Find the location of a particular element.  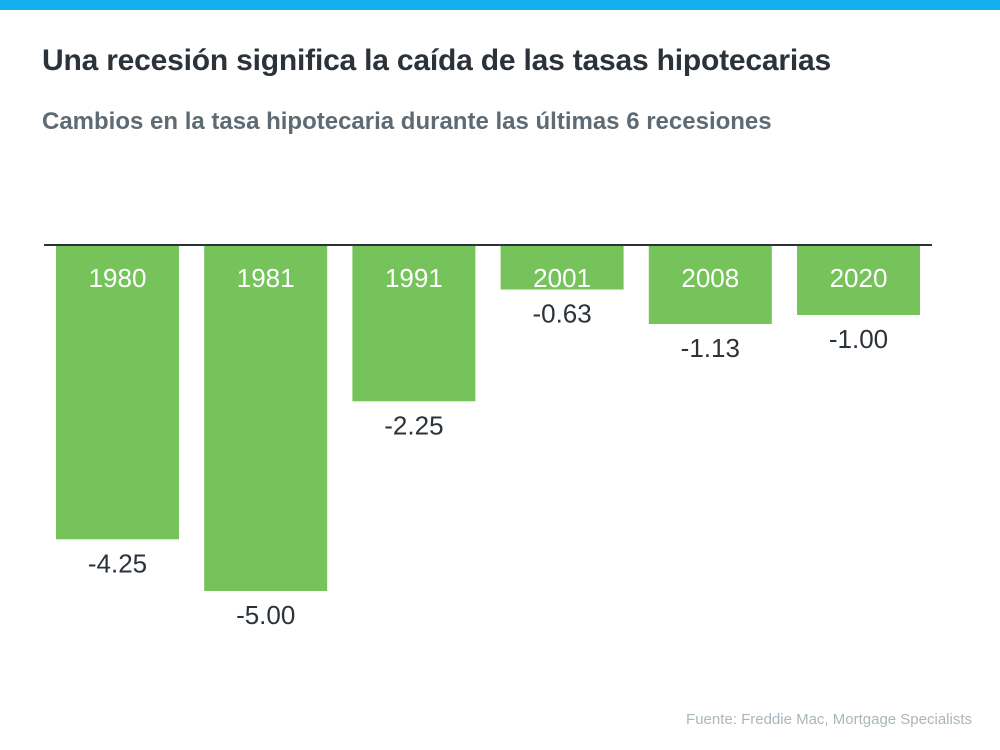

bar-1991 is located at coordinates (414, 324).